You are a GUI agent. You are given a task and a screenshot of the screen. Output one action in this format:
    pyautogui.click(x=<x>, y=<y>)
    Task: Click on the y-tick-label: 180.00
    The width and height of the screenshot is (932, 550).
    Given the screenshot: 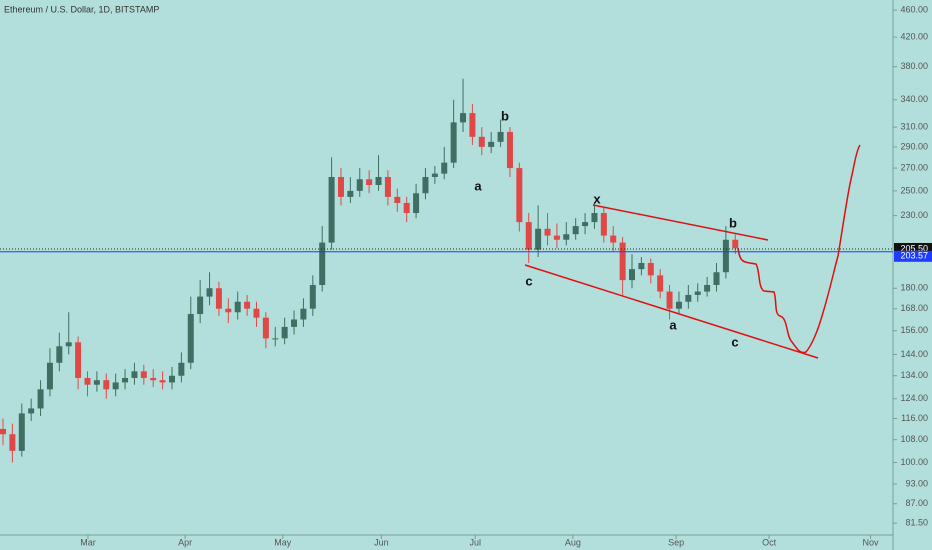 What is the action you would take?
    pyautogui.click(x=914, y=288)
    